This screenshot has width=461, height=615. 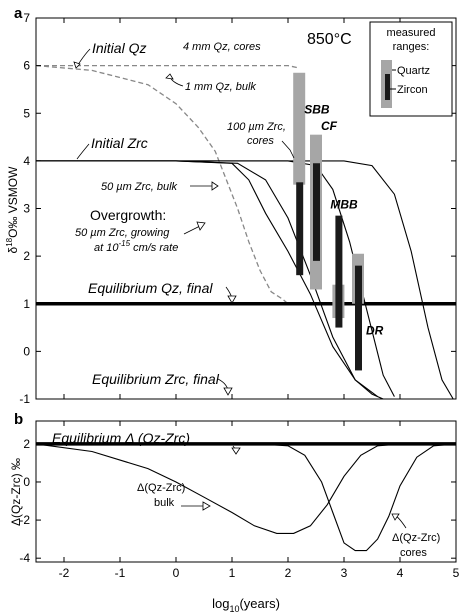 What do you see at coordinates (12, 210) in the screenshot?
I see `y-axis-label-a: δ18O‰ VSMOW` at bounding box center [12, 210].